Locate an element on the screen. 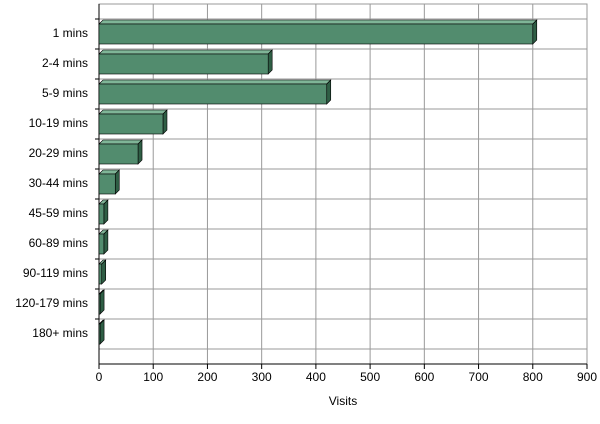 This screenshot has width=600, height=424. y-tick-label: 2-4 mins is located at coordinates (65, 63).